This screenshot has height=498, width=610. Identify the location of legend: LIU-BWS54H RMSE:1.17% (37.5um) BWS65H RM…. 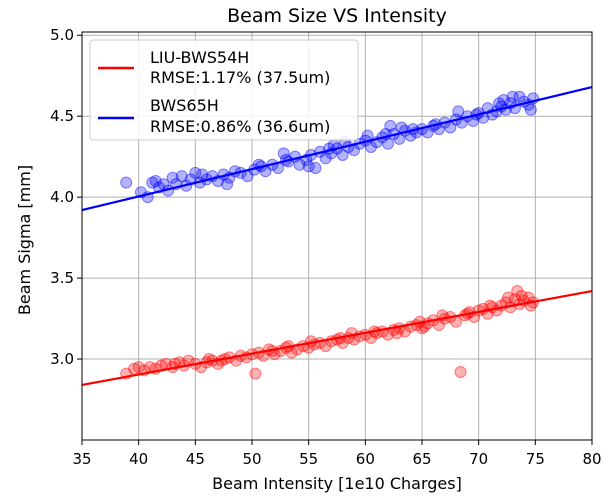
(224, 90).